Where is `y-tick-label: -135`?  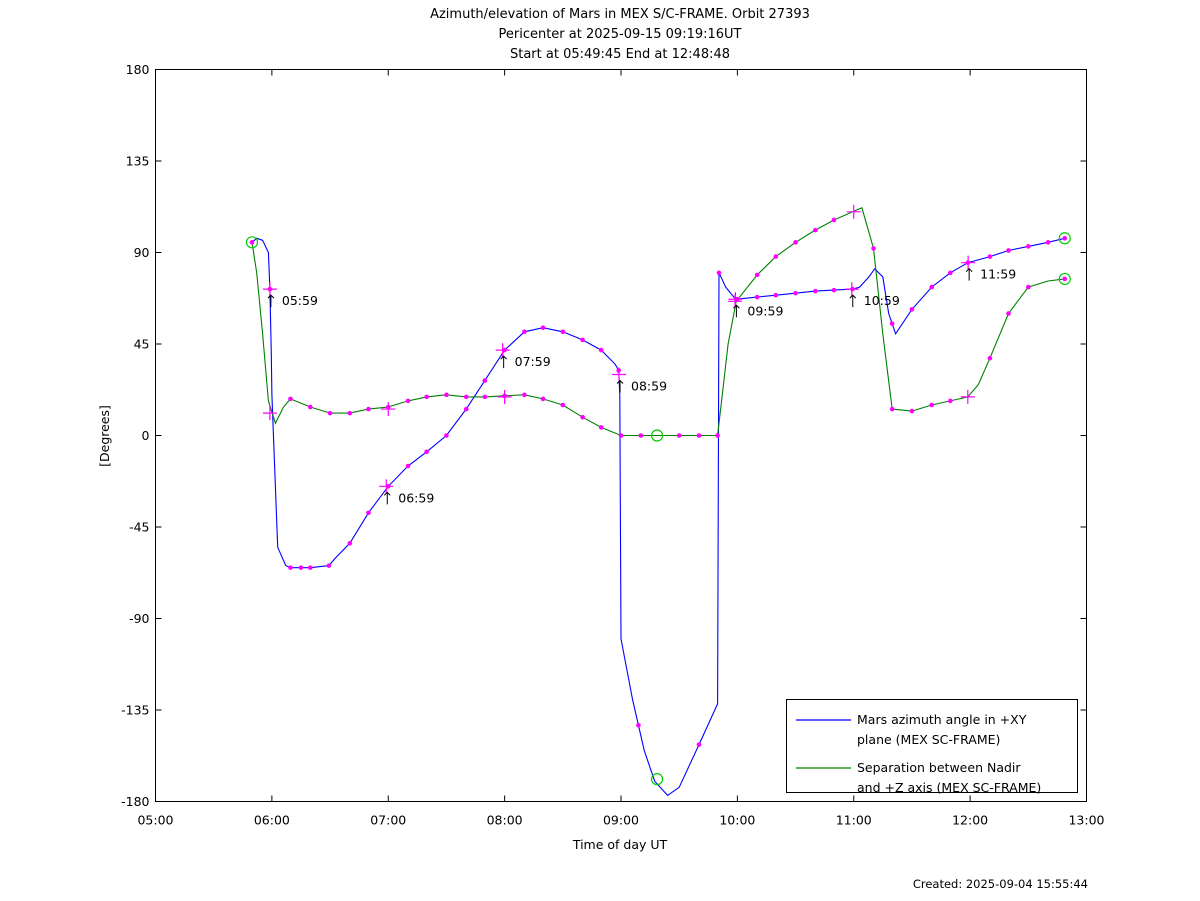
y-tick-label: -135 is located at coordinates (135, 710).